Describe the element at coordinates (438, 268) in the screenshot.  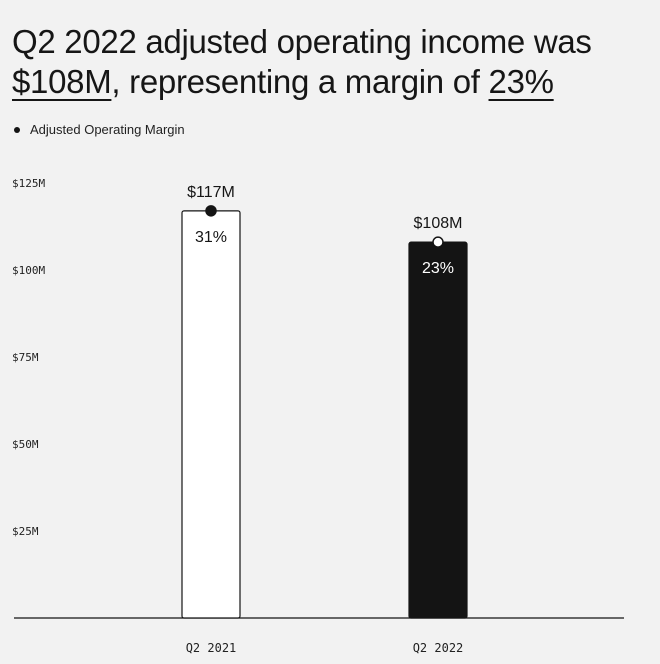
I see `data-label-margin: 23%` at that location.